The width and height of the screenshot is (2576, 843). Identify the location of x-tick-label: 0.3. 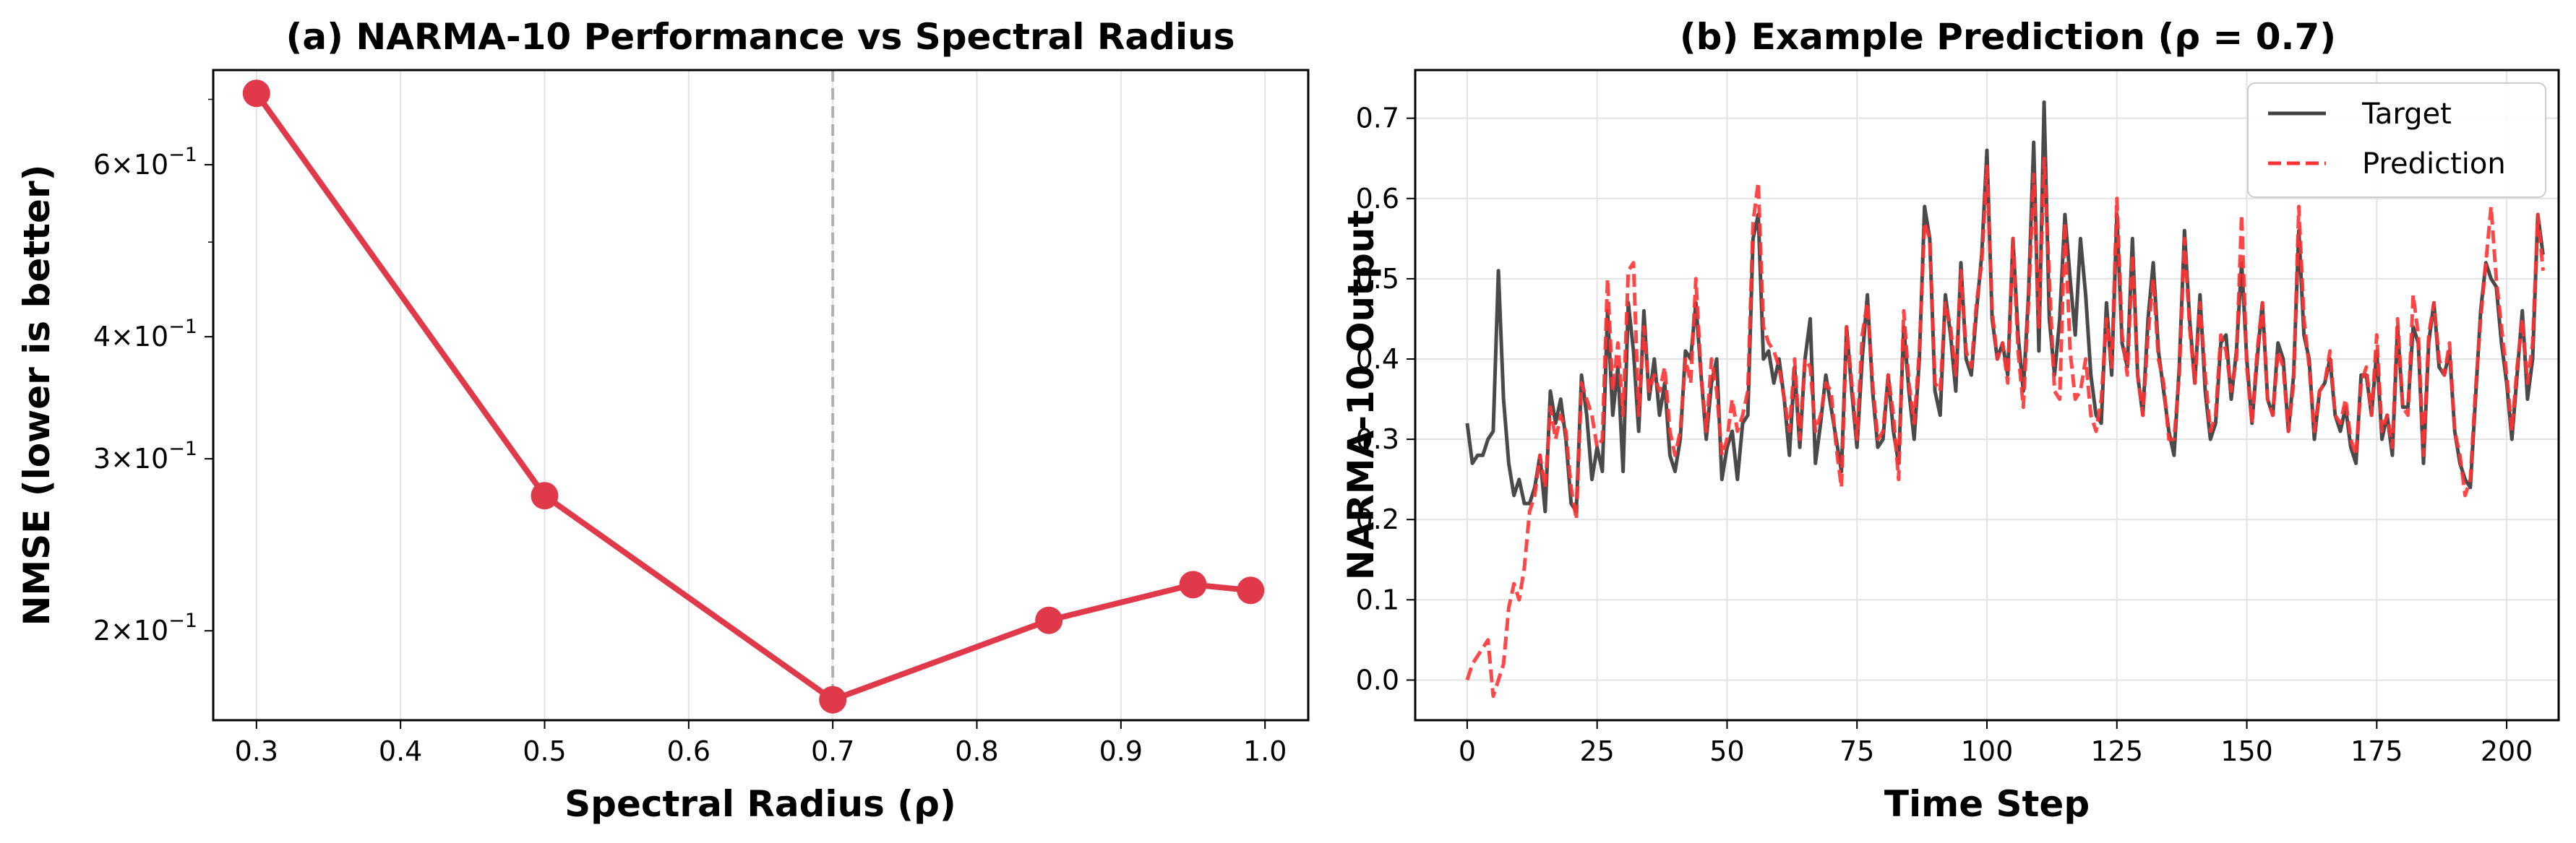
(257, 751).